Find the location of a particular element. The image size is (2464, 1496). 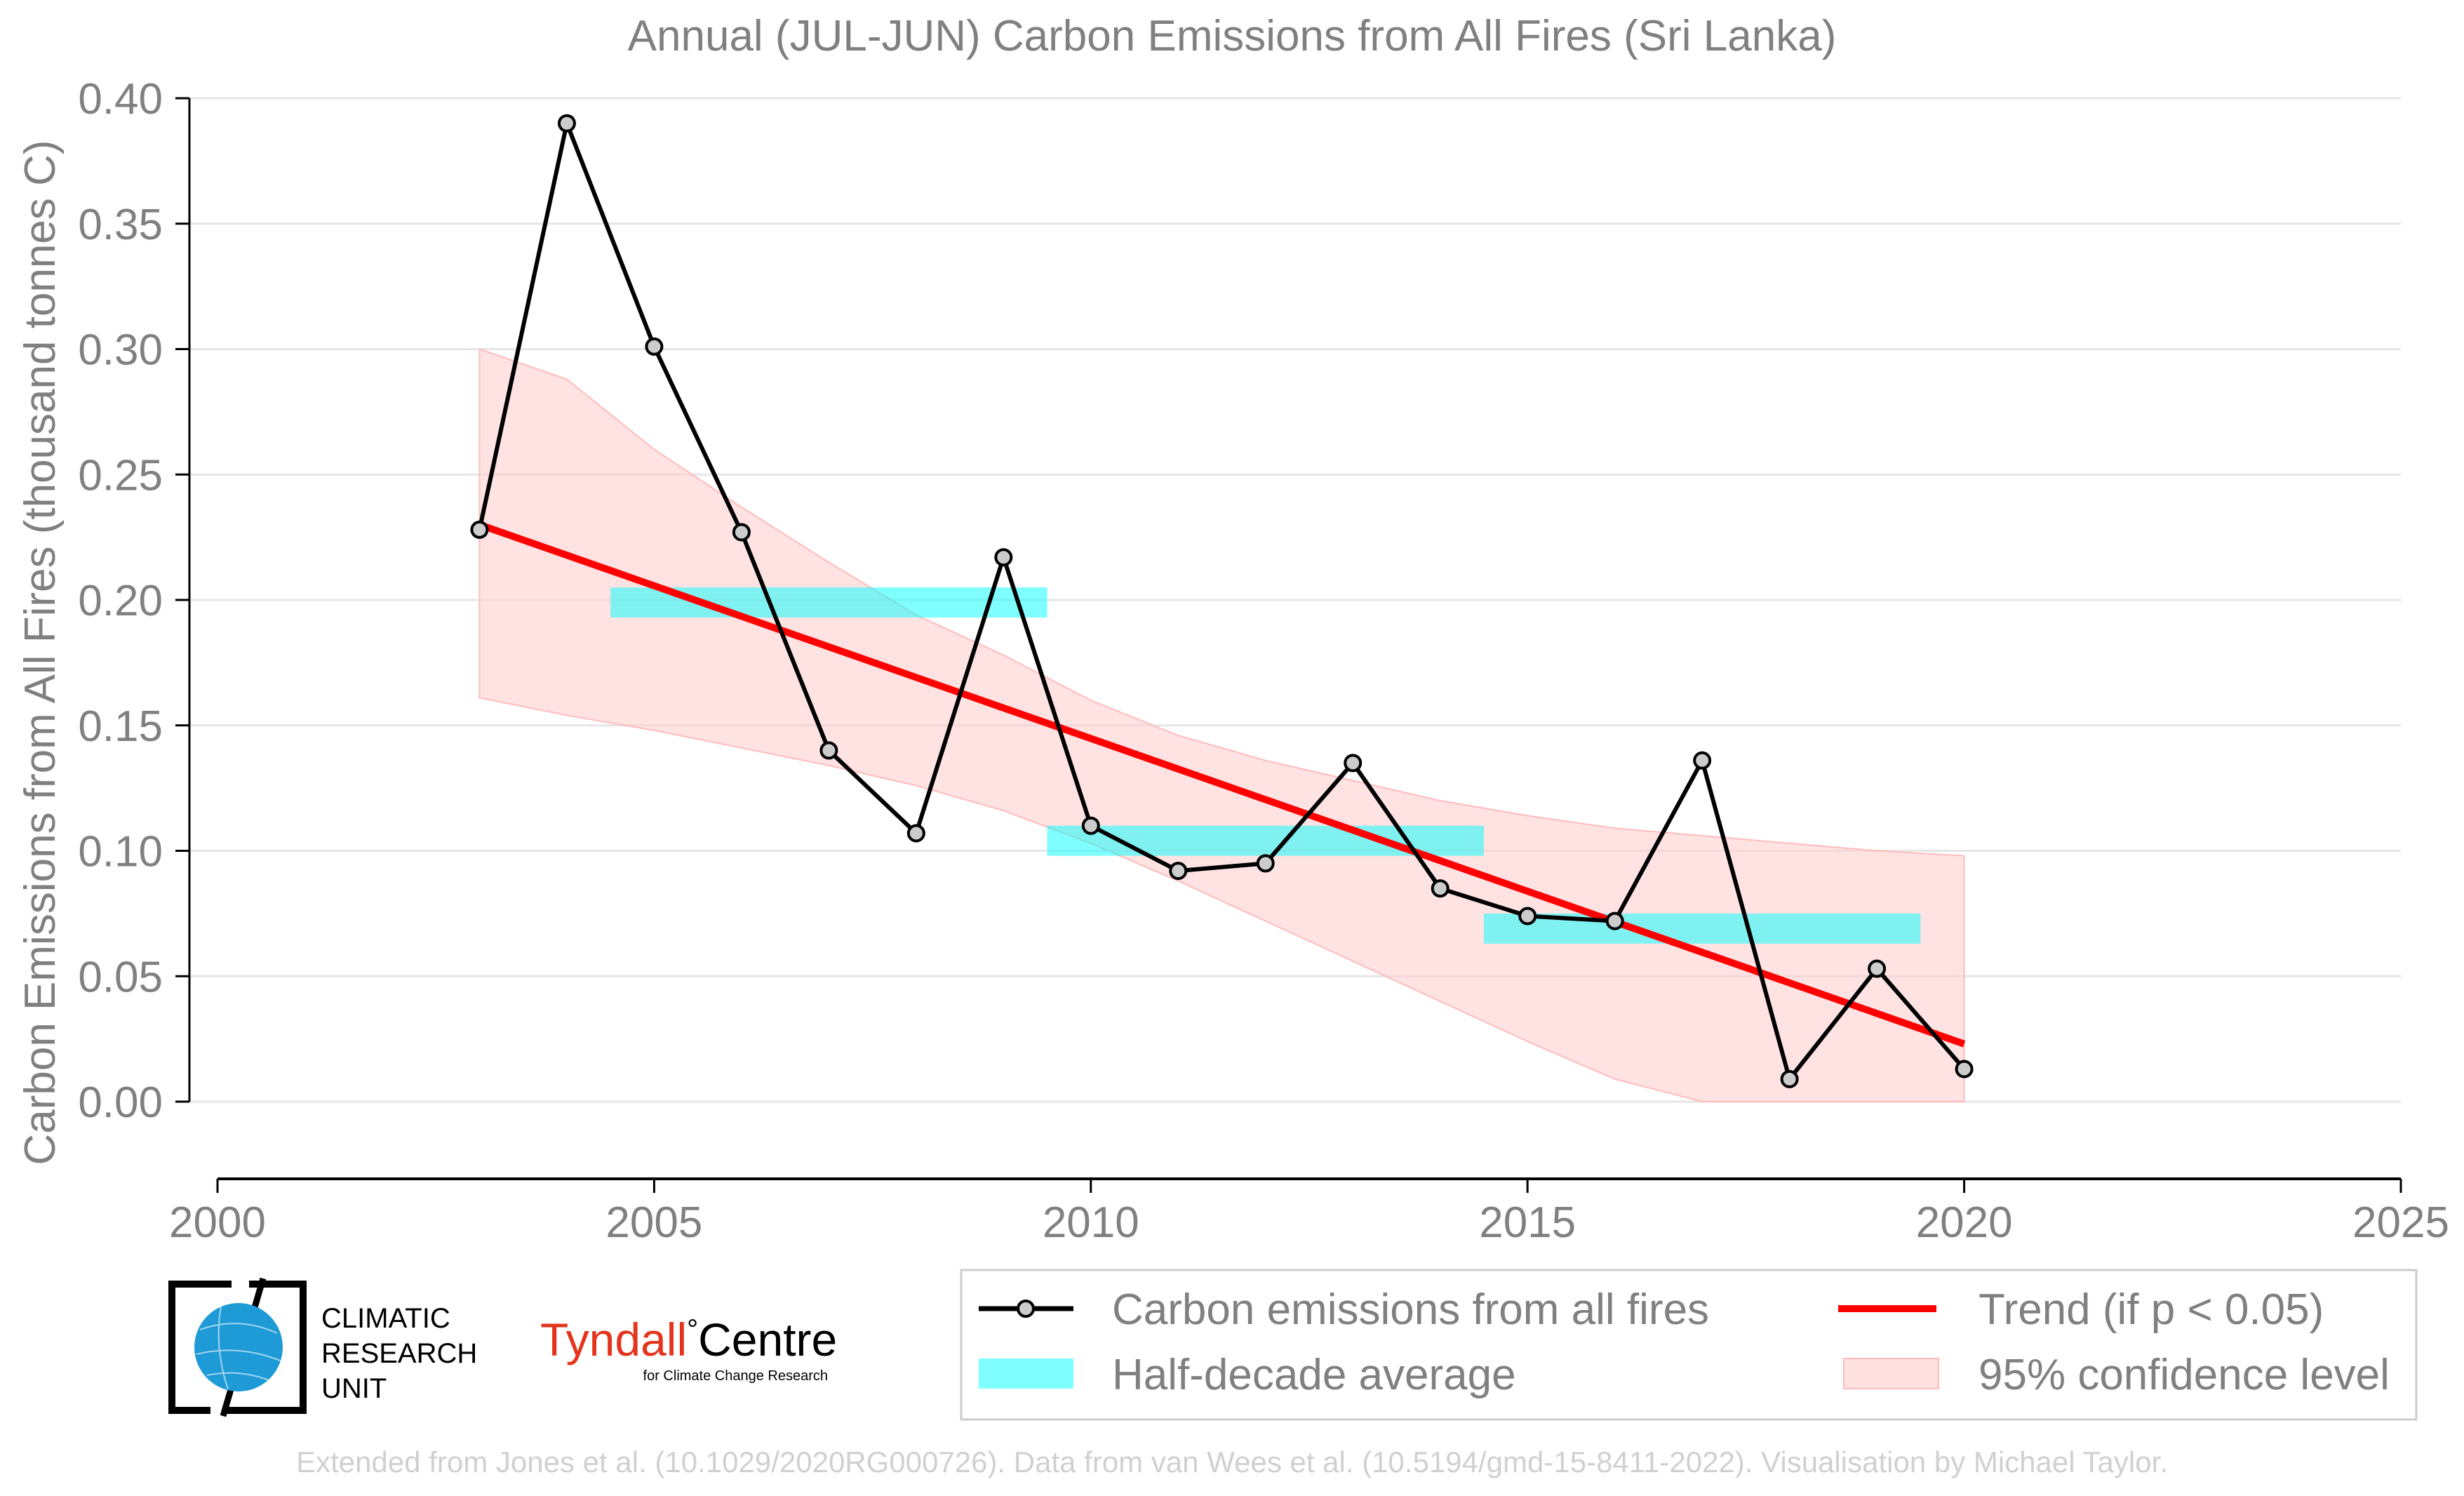

legend-item-half-decade: Half-decade average is located at coordinates (1247, 1375).